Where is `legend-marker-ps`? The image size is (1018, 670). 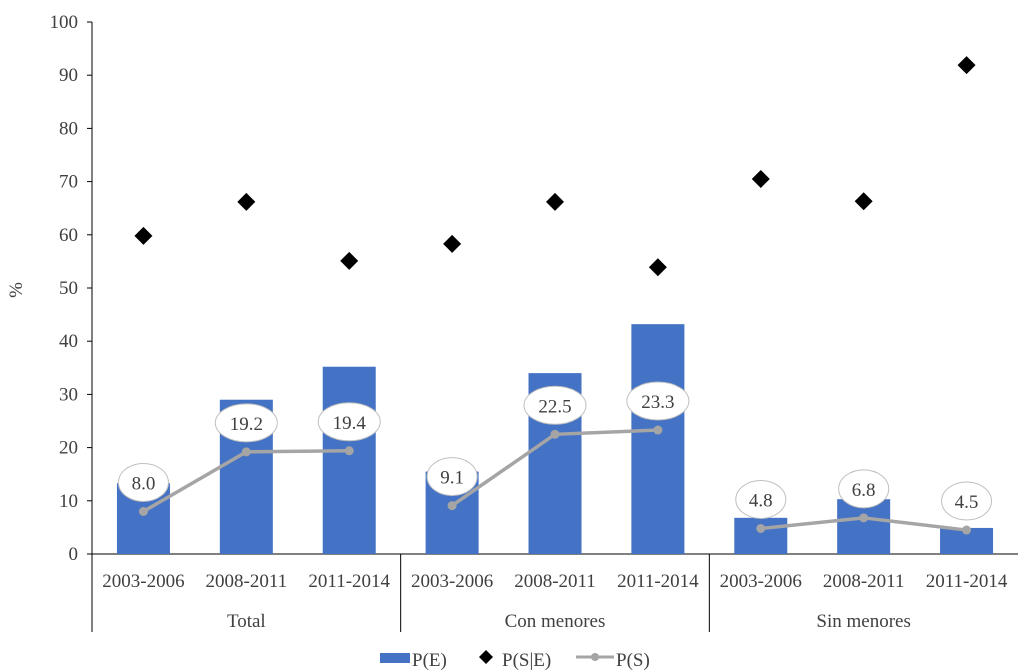 legend-marker-ps is located at coordinates (595, 657).